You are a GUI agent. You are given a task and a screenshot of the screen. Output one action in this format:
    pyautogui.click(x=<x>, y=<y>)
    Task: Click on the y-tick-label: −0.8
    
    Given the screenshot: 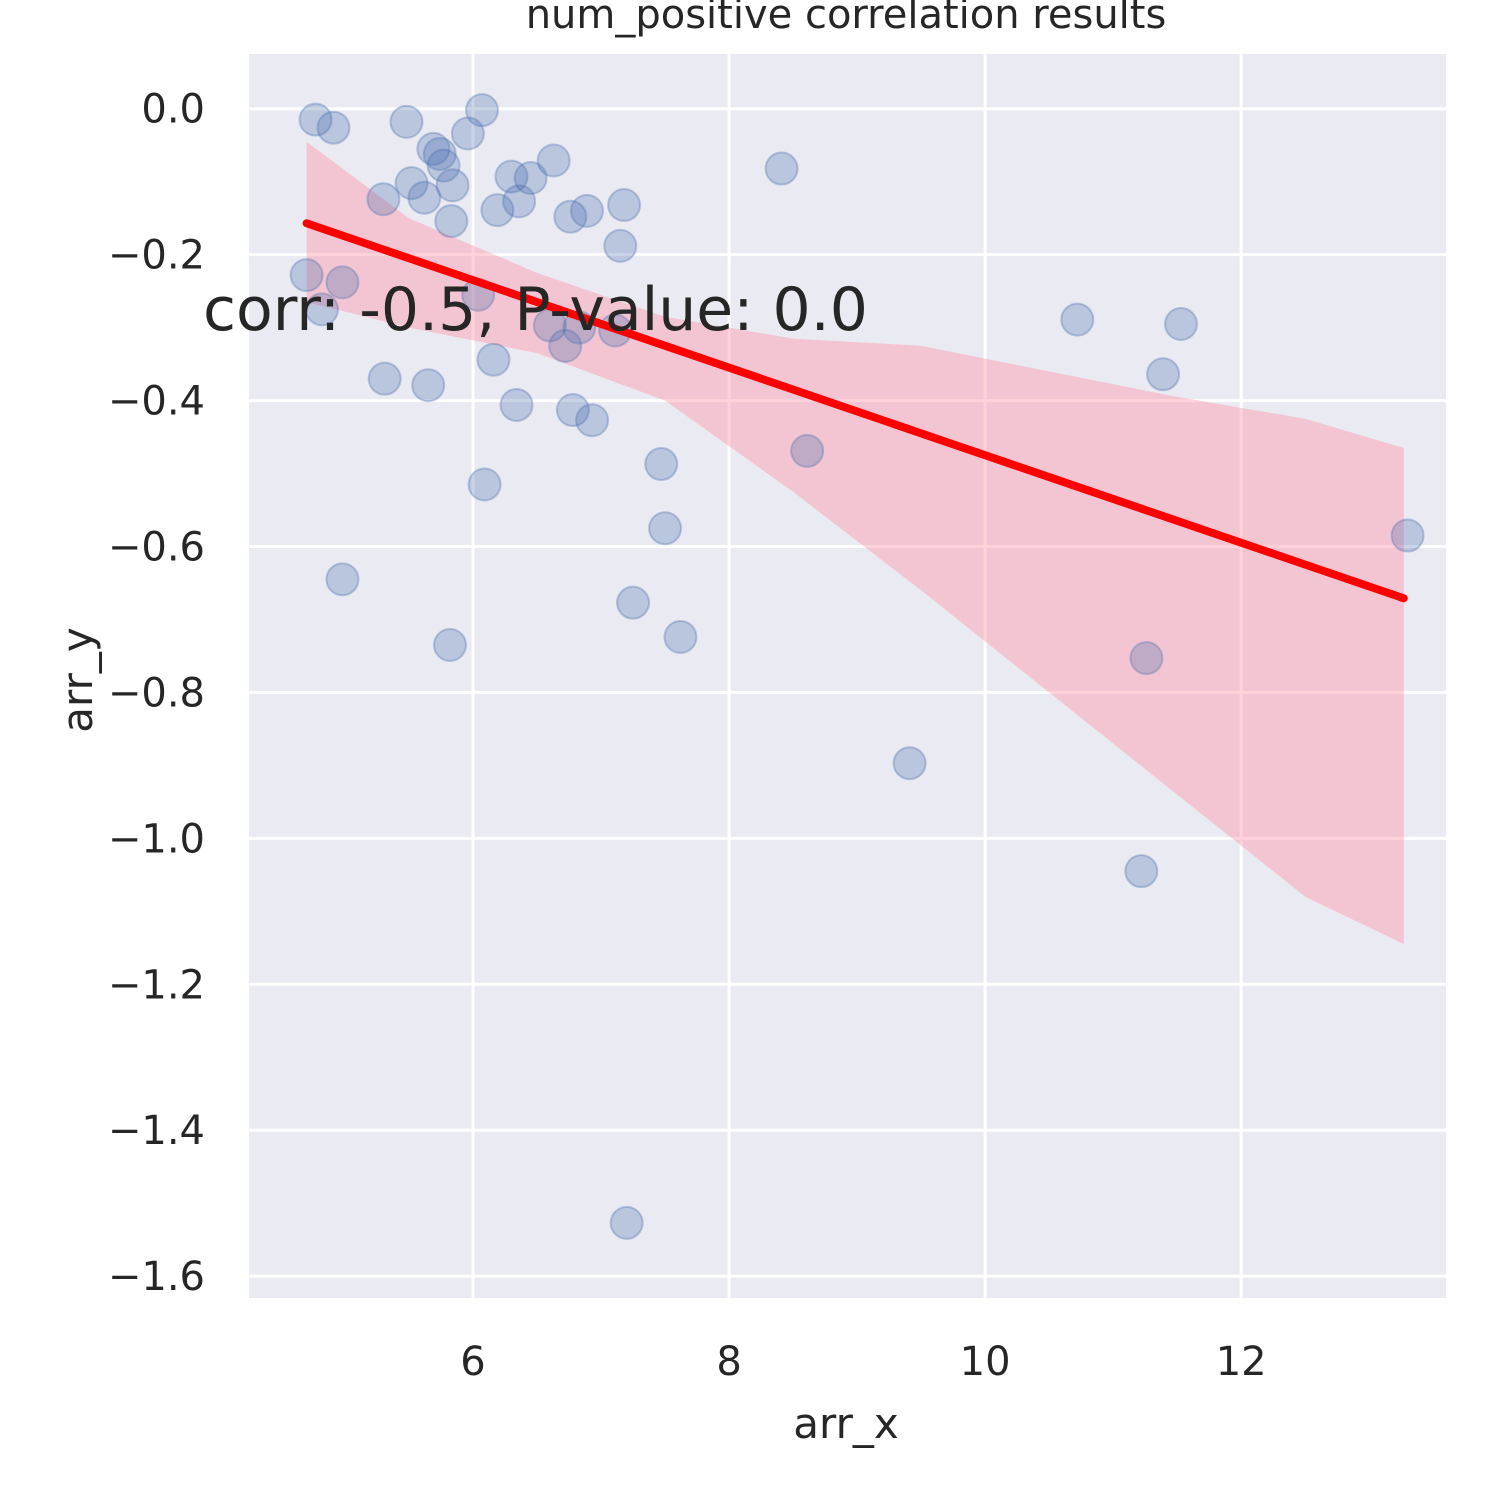 What is the action you would take?
    pyautogui.click(x=156, y=693)
    